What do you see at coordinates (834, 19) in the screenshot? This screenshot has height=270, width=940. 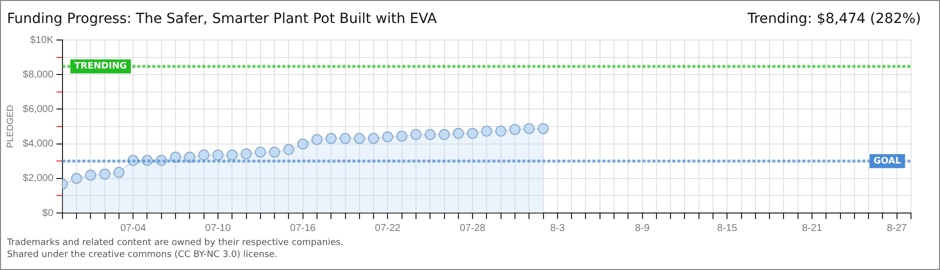 I see `chart-subtitle: Trending: $8,474 (282%)` at bounding box center [834, 19].